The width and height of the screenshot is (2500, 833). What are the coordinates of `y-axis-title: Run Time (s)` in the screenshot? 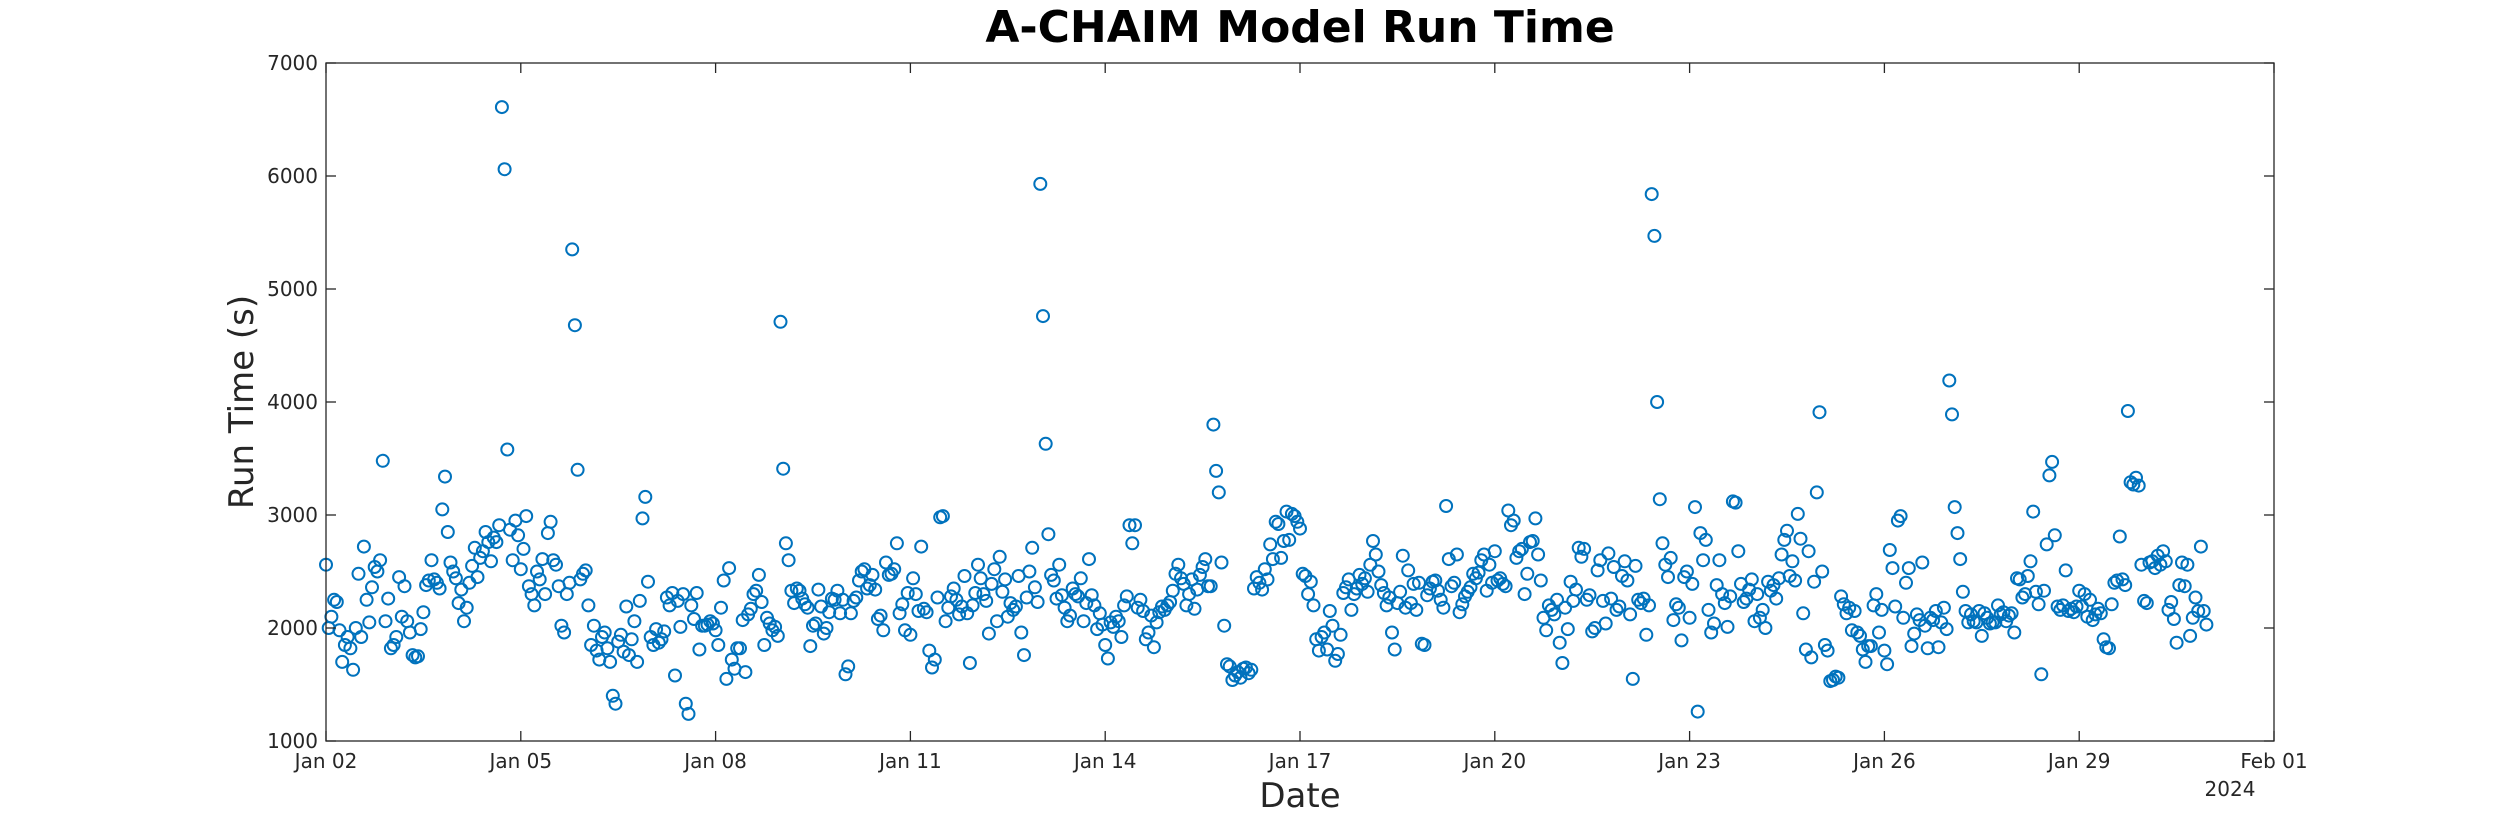 It's located at (242, 402).